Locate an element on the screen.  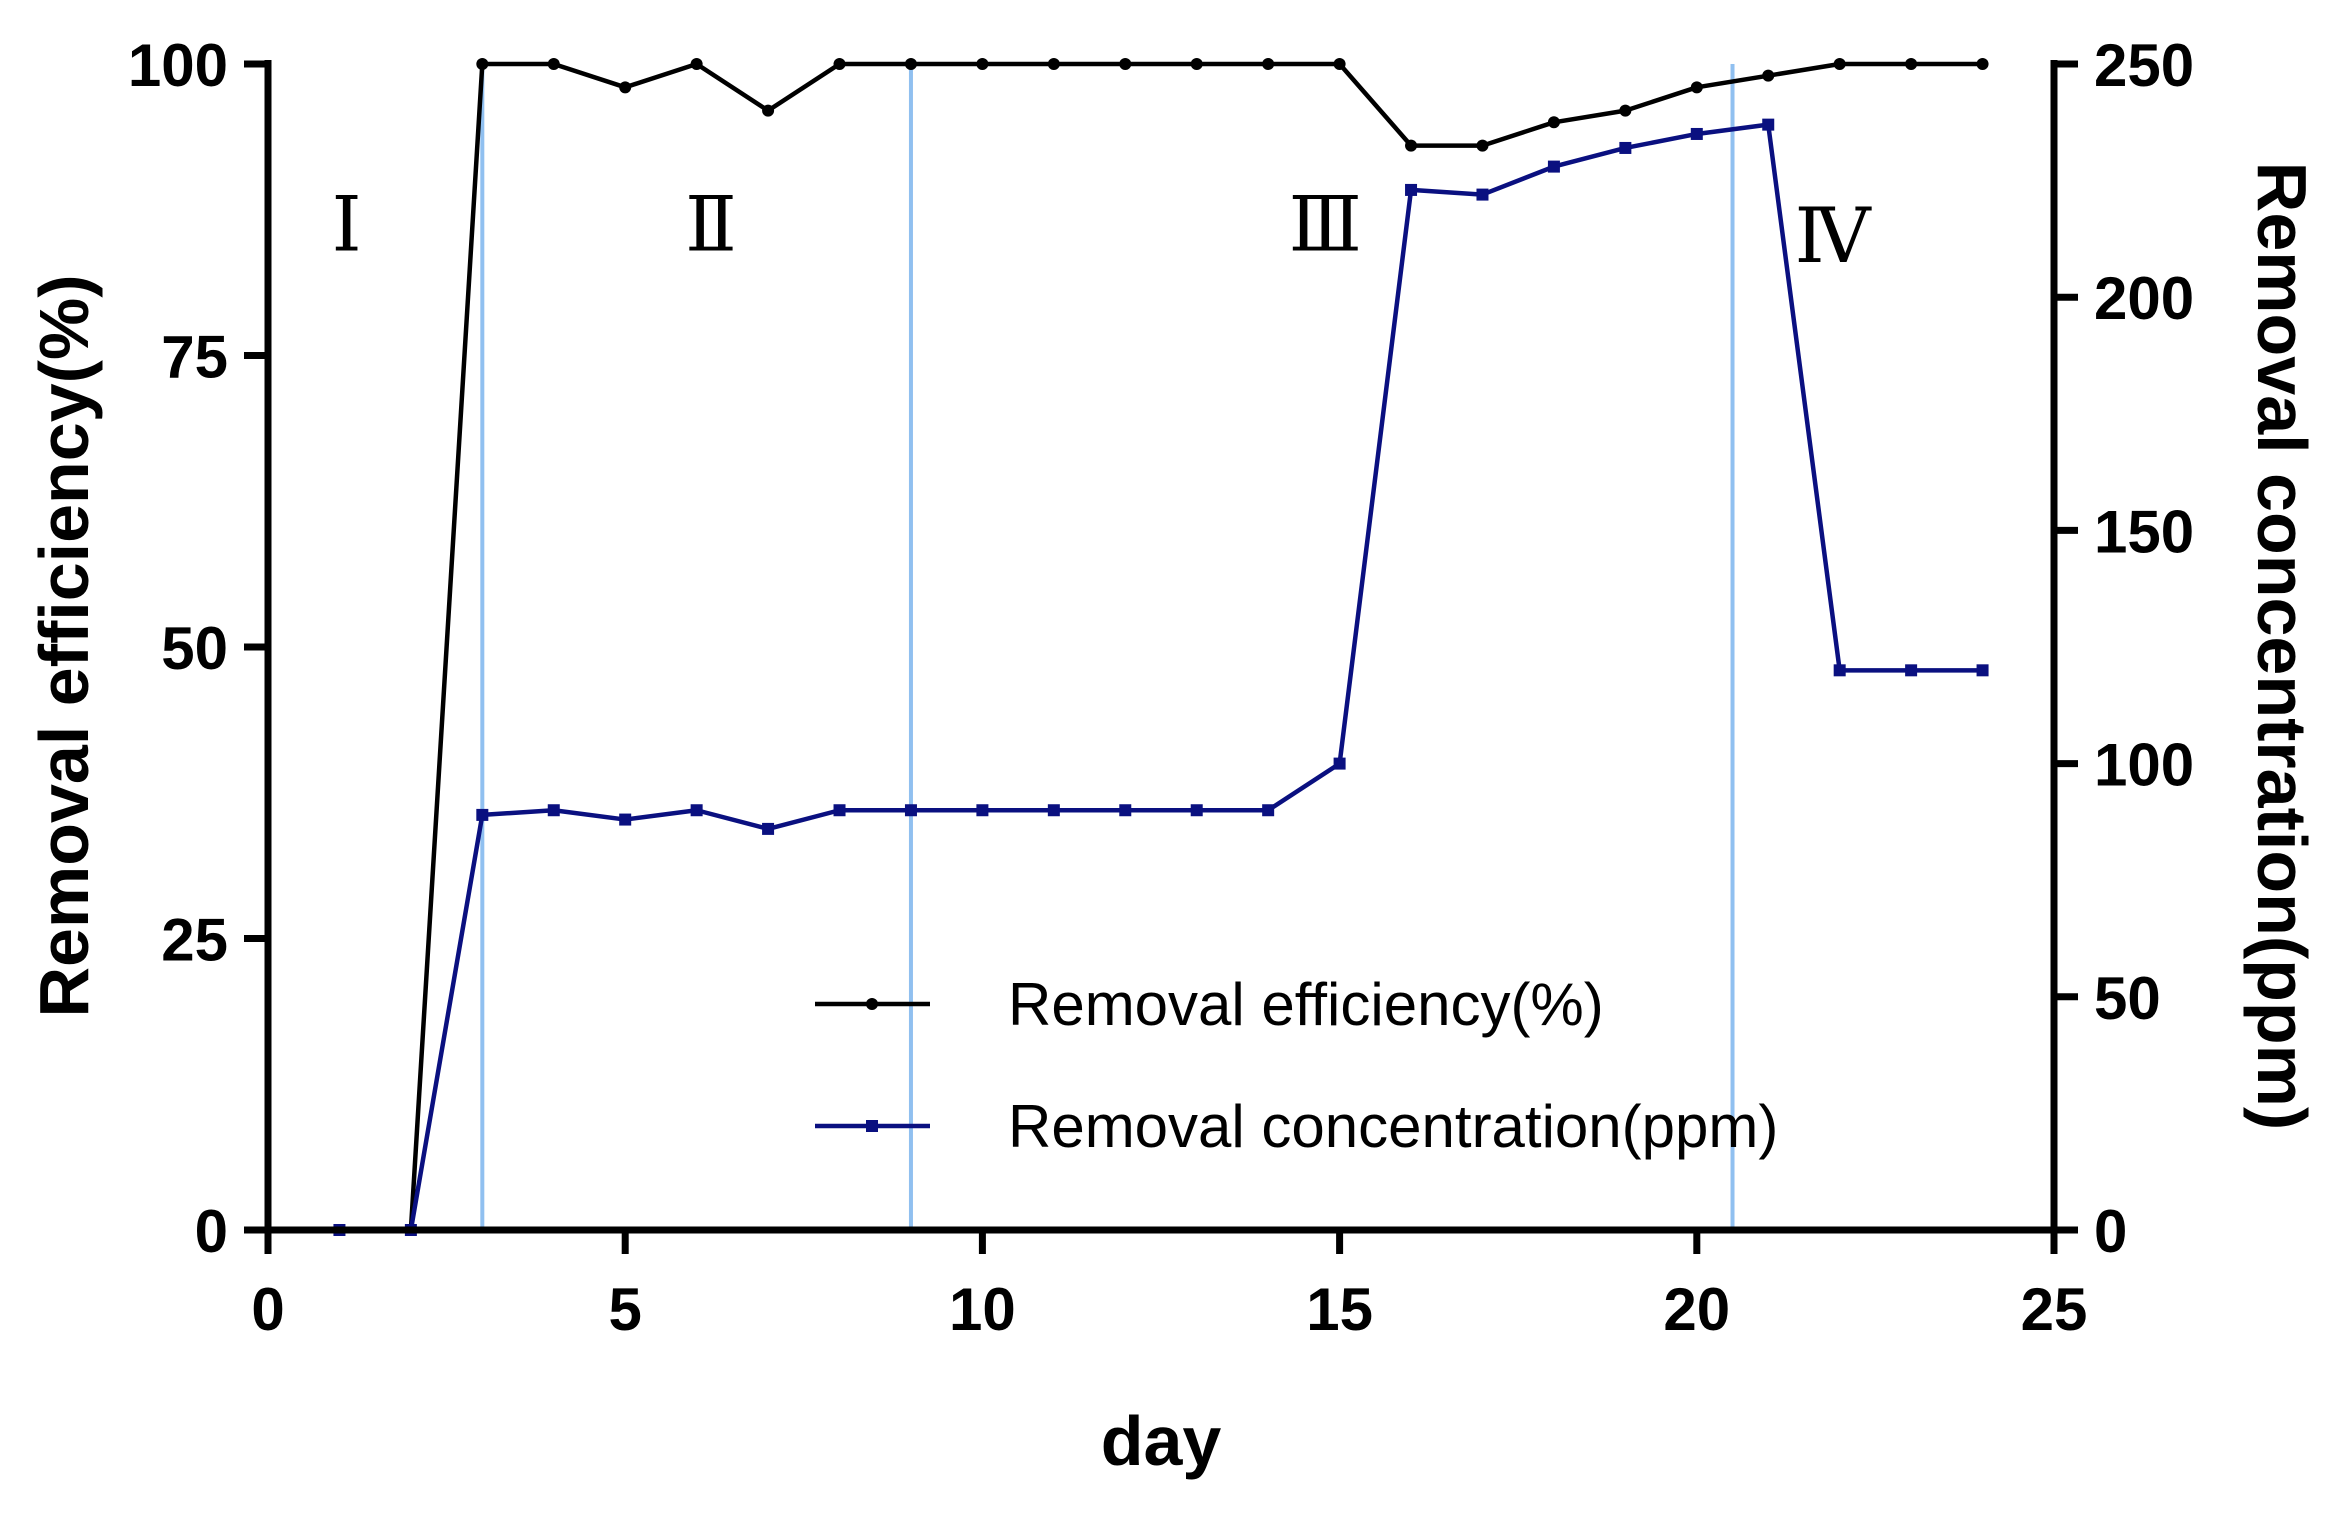
y-right-tick-label: 100 is located at coordinates (2144, 765).